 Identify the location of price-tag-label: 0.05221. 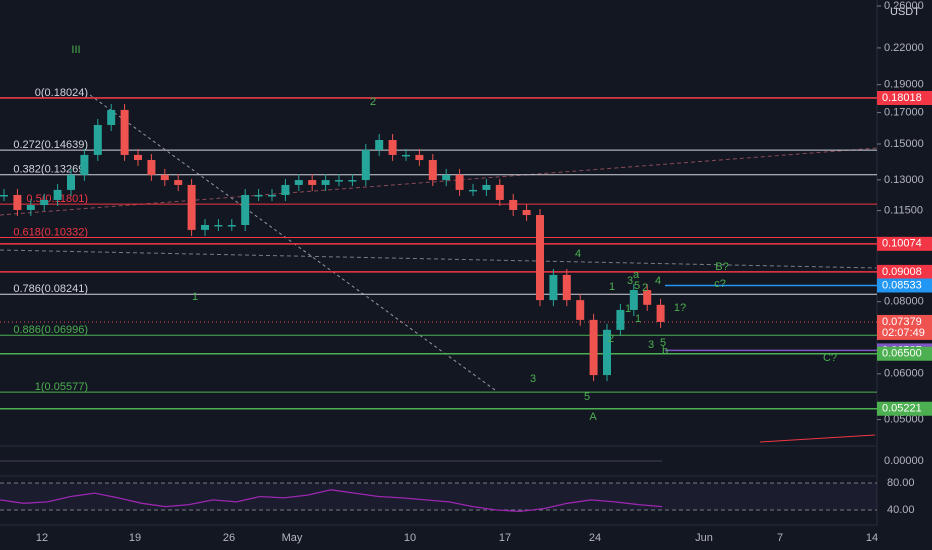
(902, 409).